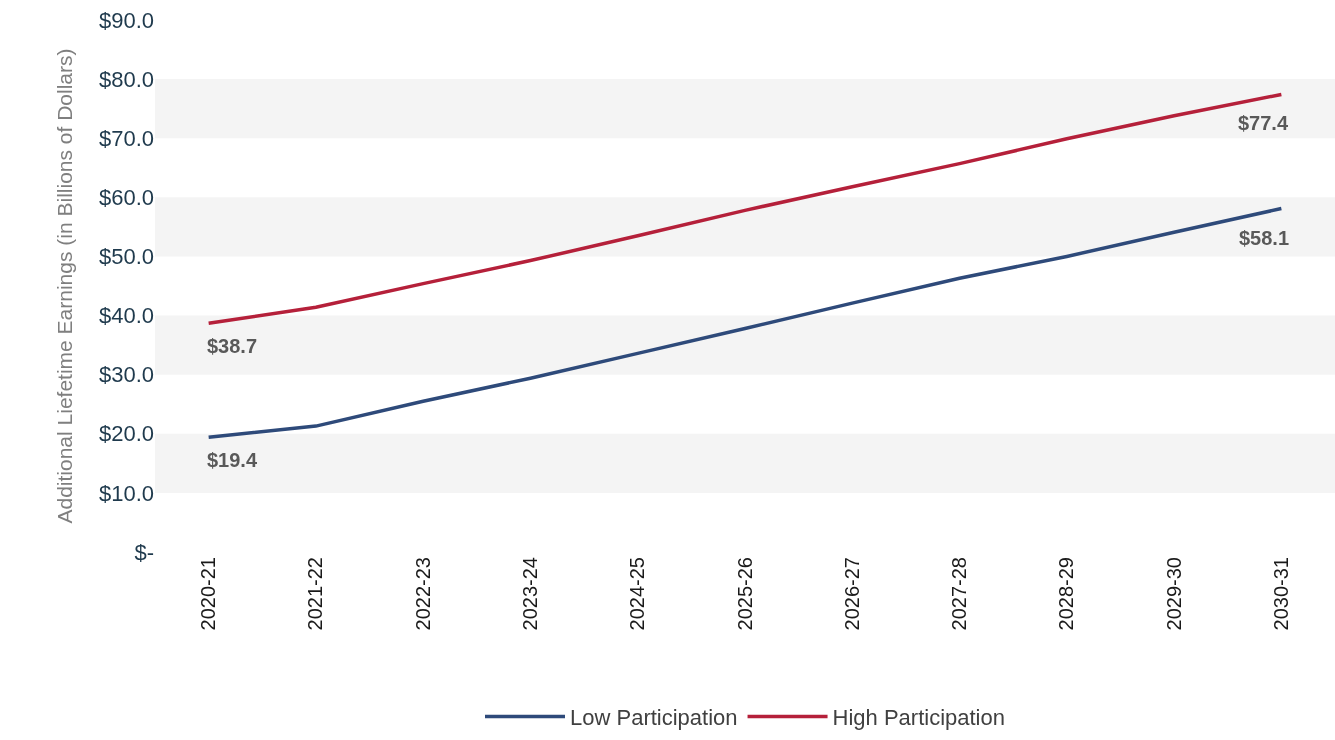 Image resolution: width=1335 pixels, height=740 pixels. I want to click on data-label: $38.7, so click(232, 346).